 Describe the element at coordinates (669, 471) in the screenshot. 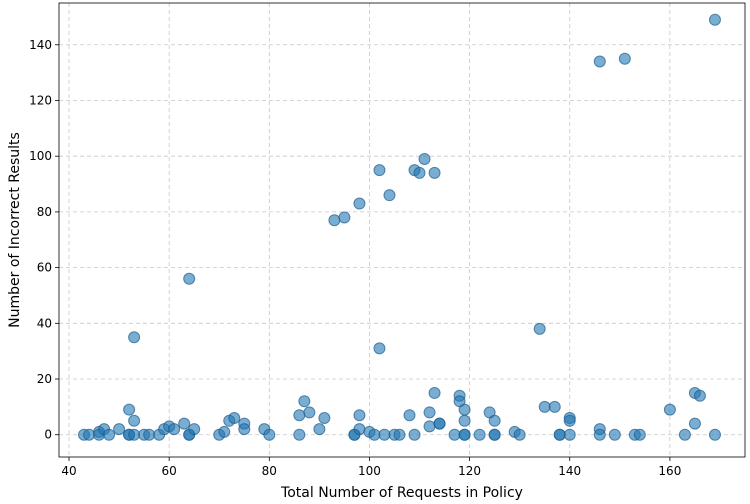

I see `x-tick-label: 160` at that location.